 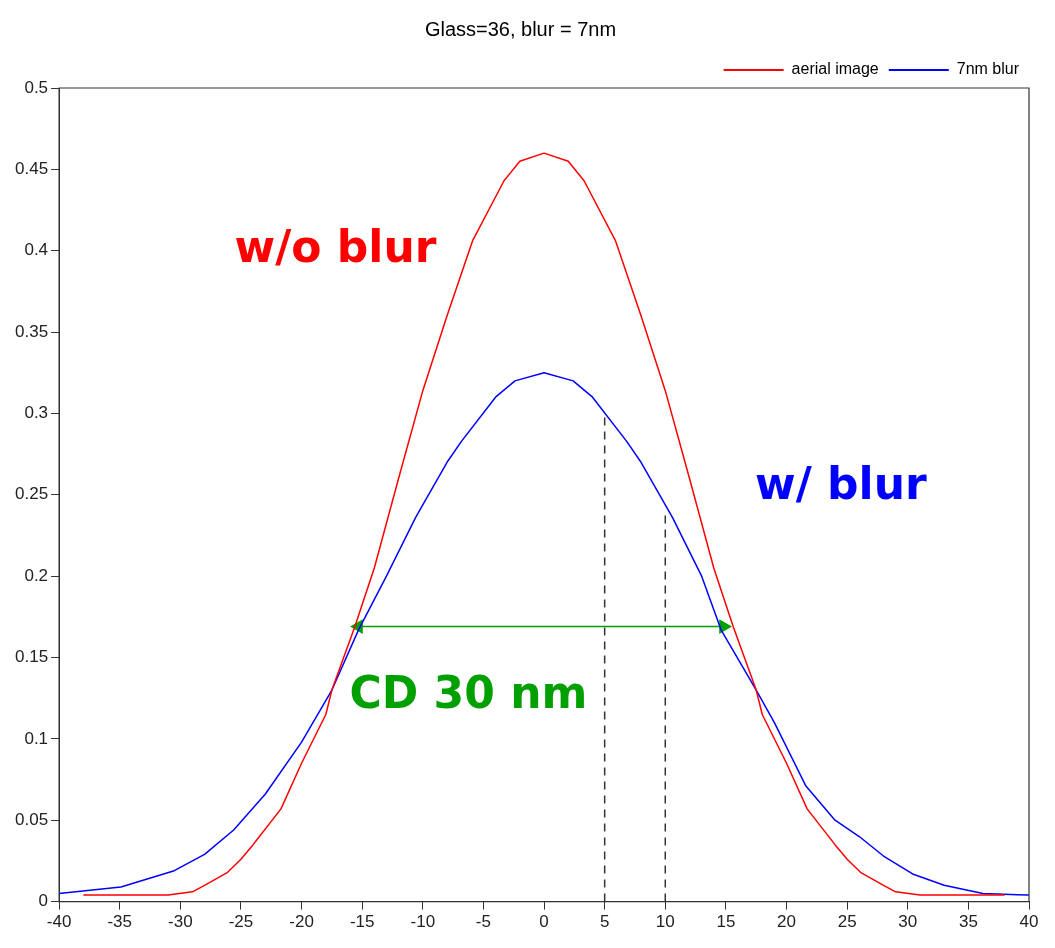 I want to click on y-tick-label: 0.45, so click(x=31, y=169).